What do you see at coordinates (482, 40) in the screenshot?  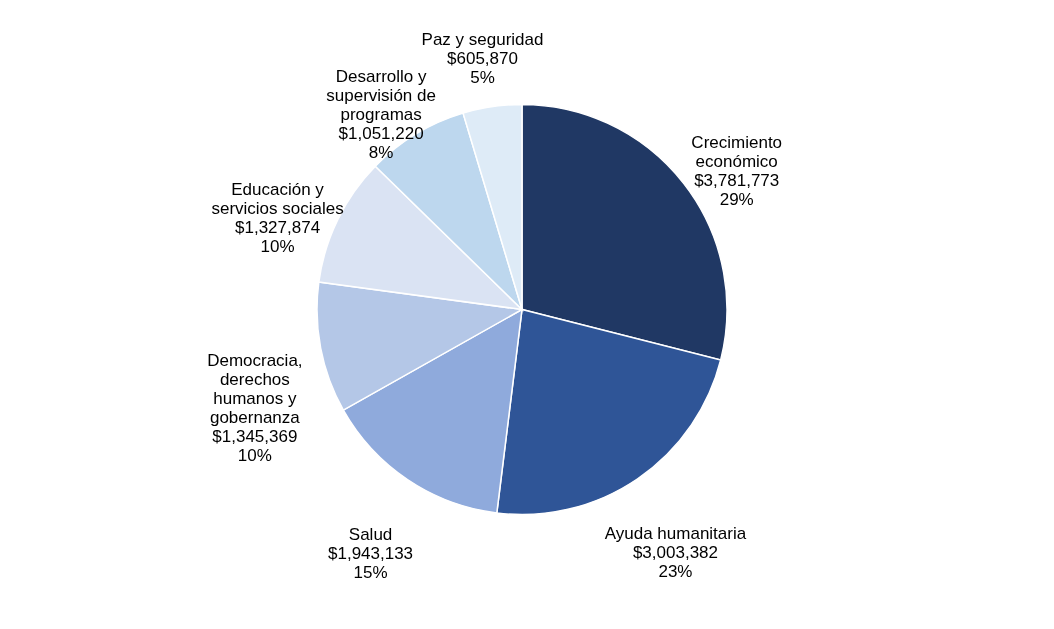 I see `slice-label: Paz y seguridad` at bounding box center [482, 40].